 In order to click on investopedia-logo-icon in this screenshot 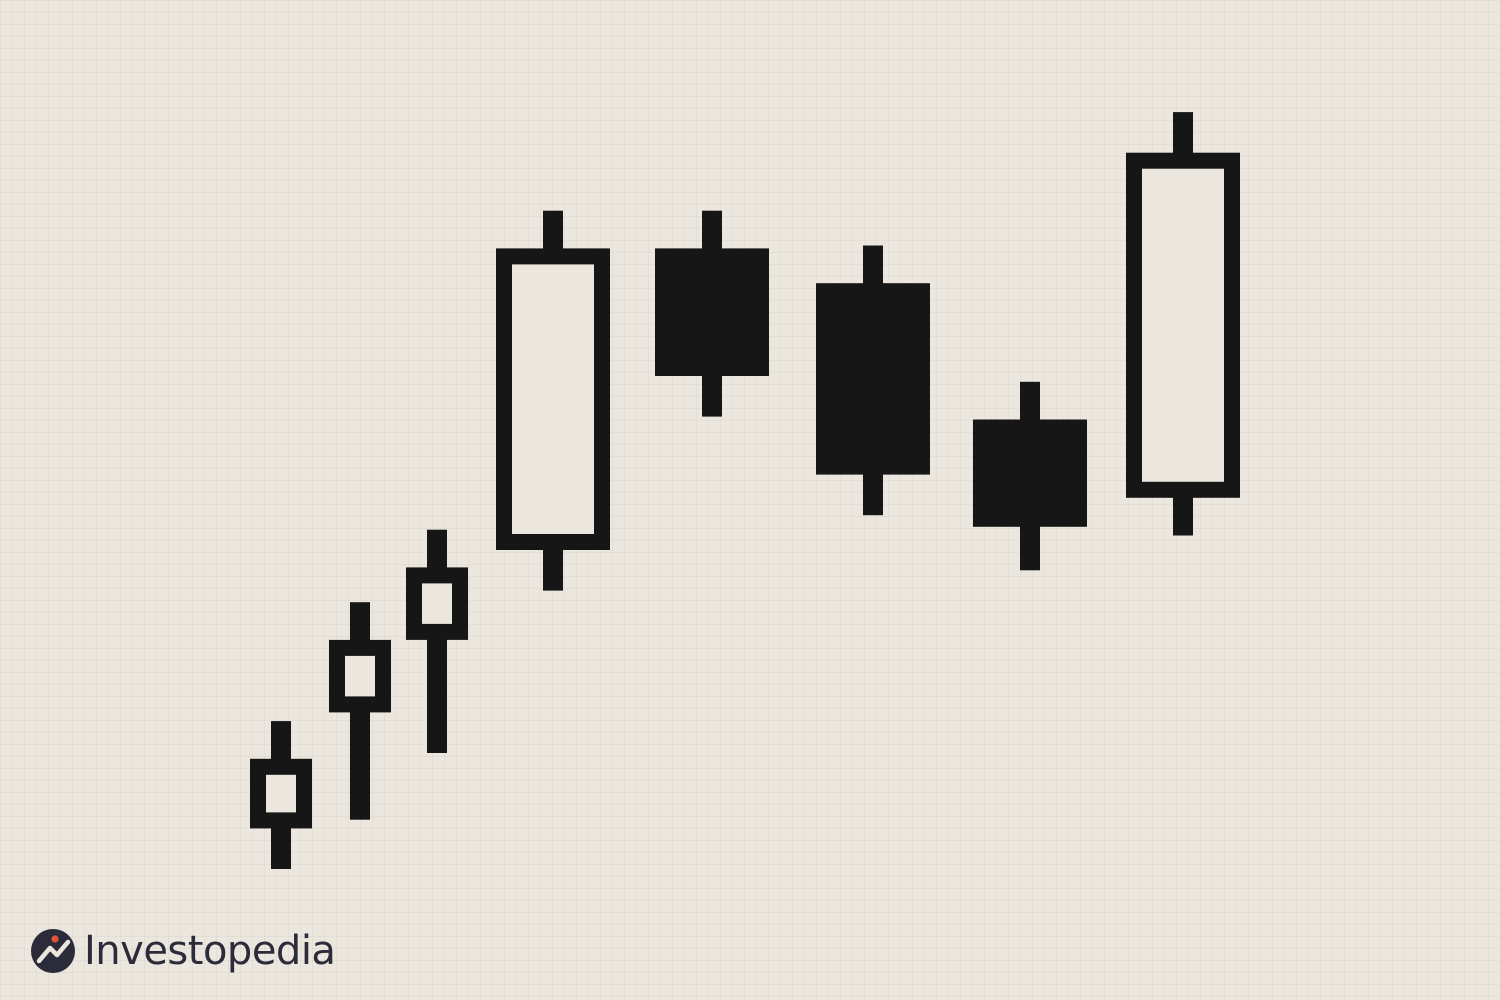, I will do `click(53, 951)`.